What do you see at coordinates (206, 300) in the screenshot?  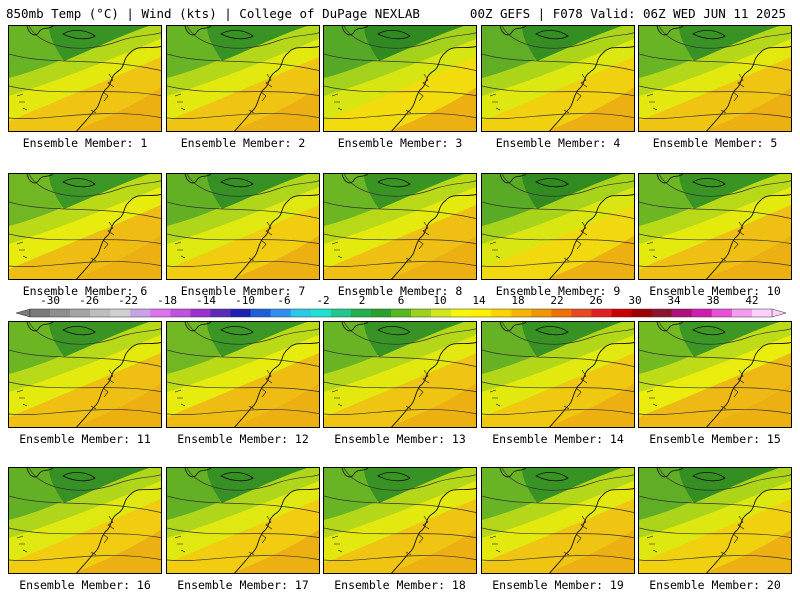 I see `colorbar-tick-label: -14` at bounding box center [206, 300].